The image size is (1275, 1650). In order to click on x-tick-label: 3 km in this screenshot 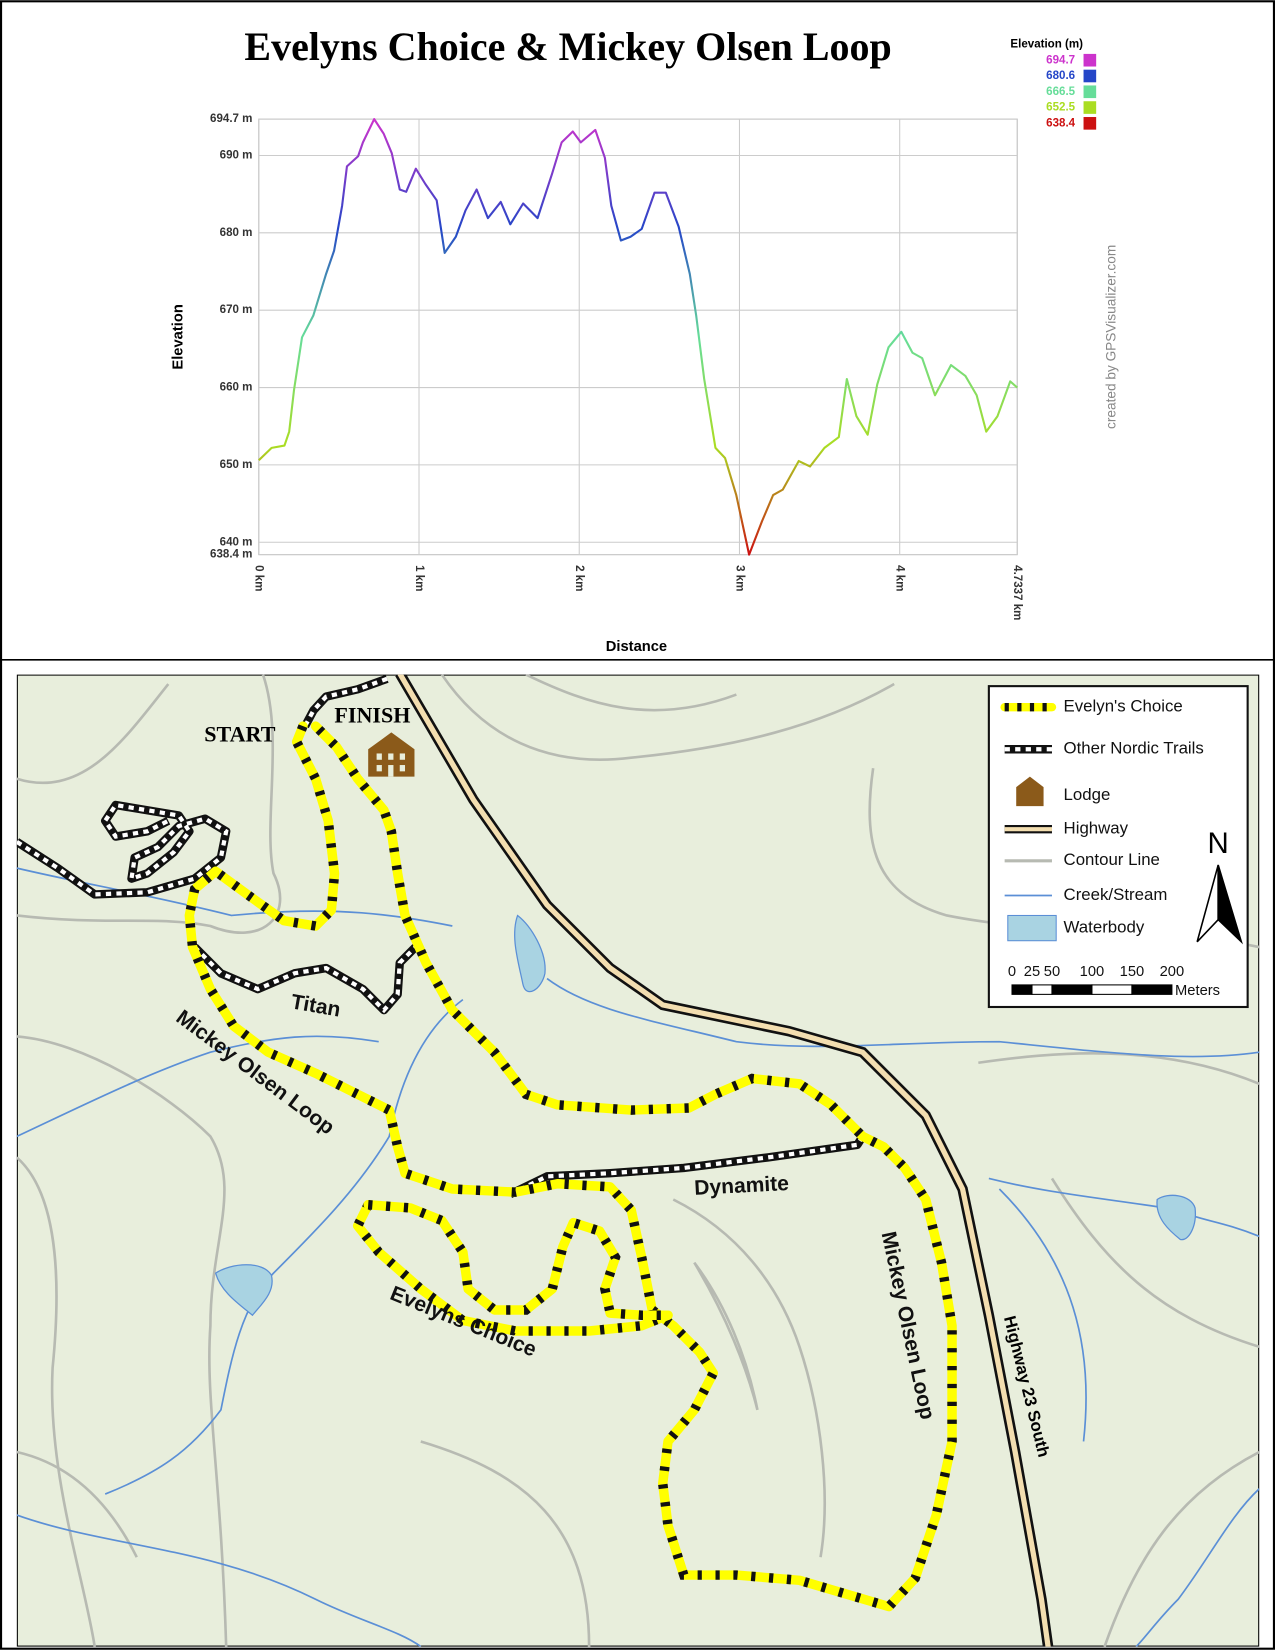, I will do `click(739, 578)`.